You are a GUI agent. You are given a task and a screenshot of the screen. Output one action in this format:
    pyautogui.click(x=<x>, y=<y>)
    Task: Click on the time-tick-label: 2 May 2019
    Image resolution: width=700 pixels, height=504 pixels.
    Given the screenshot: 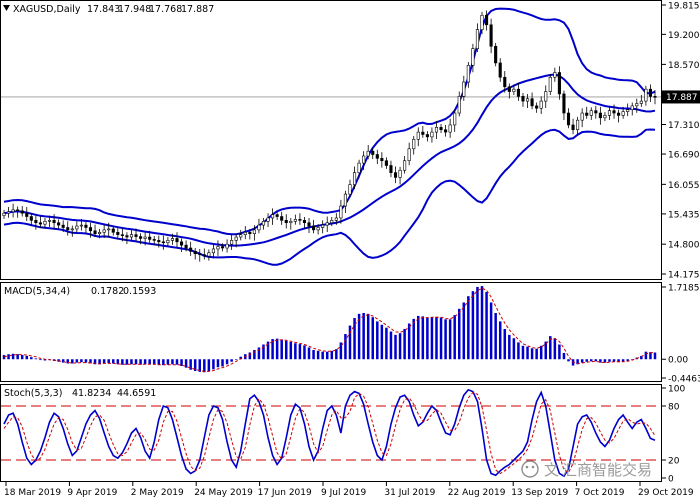 What is the action you would take?
    pyautogui.click(x=157, y=493)
    